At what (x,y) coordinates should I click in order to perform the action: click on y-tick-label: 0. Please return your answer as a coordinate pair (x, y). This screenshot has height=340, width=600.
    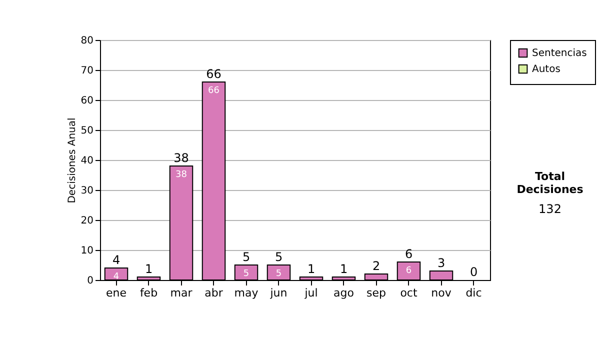
    Looking at the image, I should click on (90, 281).